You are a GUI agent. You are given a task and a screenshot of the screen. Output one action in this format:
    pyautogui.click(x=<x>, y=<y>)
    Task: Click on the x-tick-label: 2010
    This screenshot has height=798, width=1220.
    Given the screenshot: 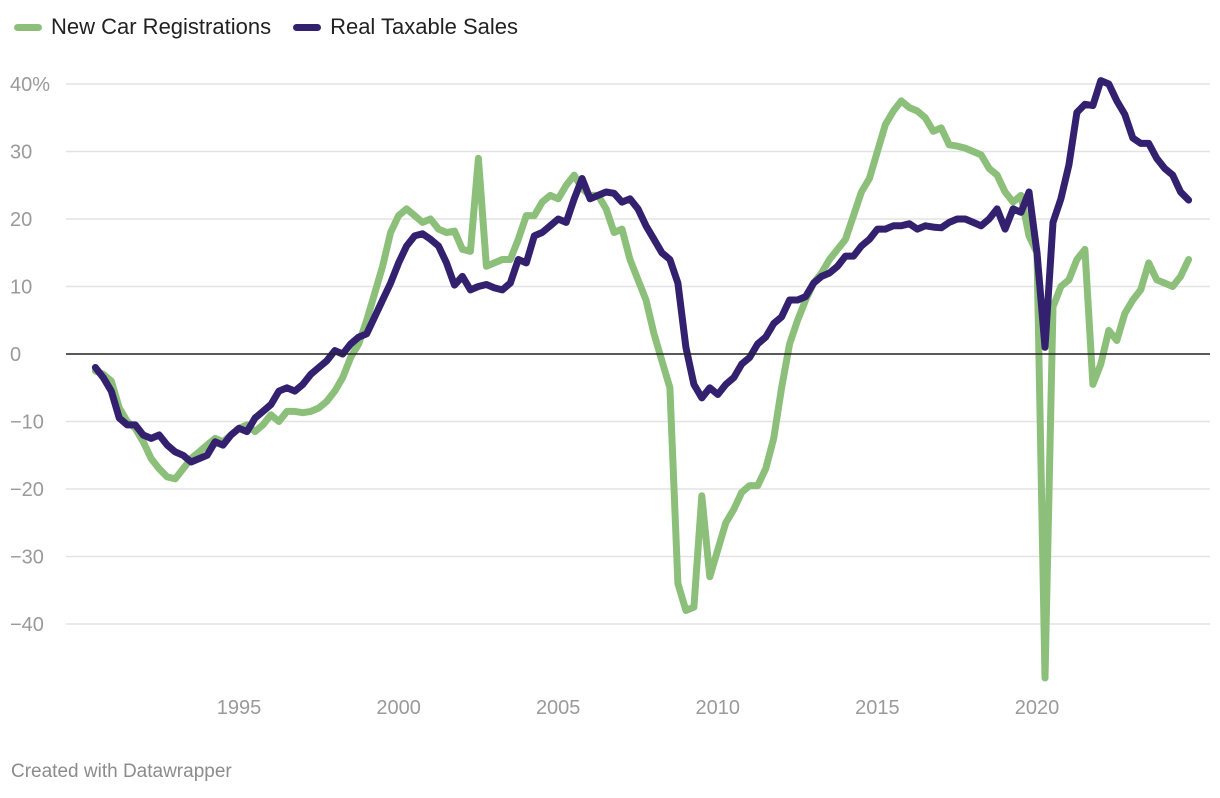 What is the action you would take?
    pyautogui.click(x=718, y=708)
    